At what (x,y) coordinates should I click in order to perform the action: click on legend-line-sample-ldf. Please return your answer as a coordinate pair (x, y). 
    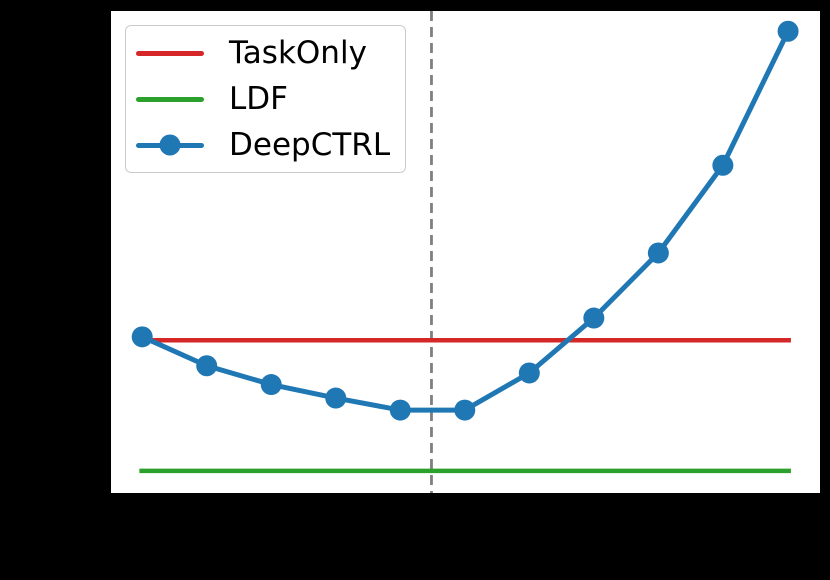
    Looking at the image, I should click on (170, 99).